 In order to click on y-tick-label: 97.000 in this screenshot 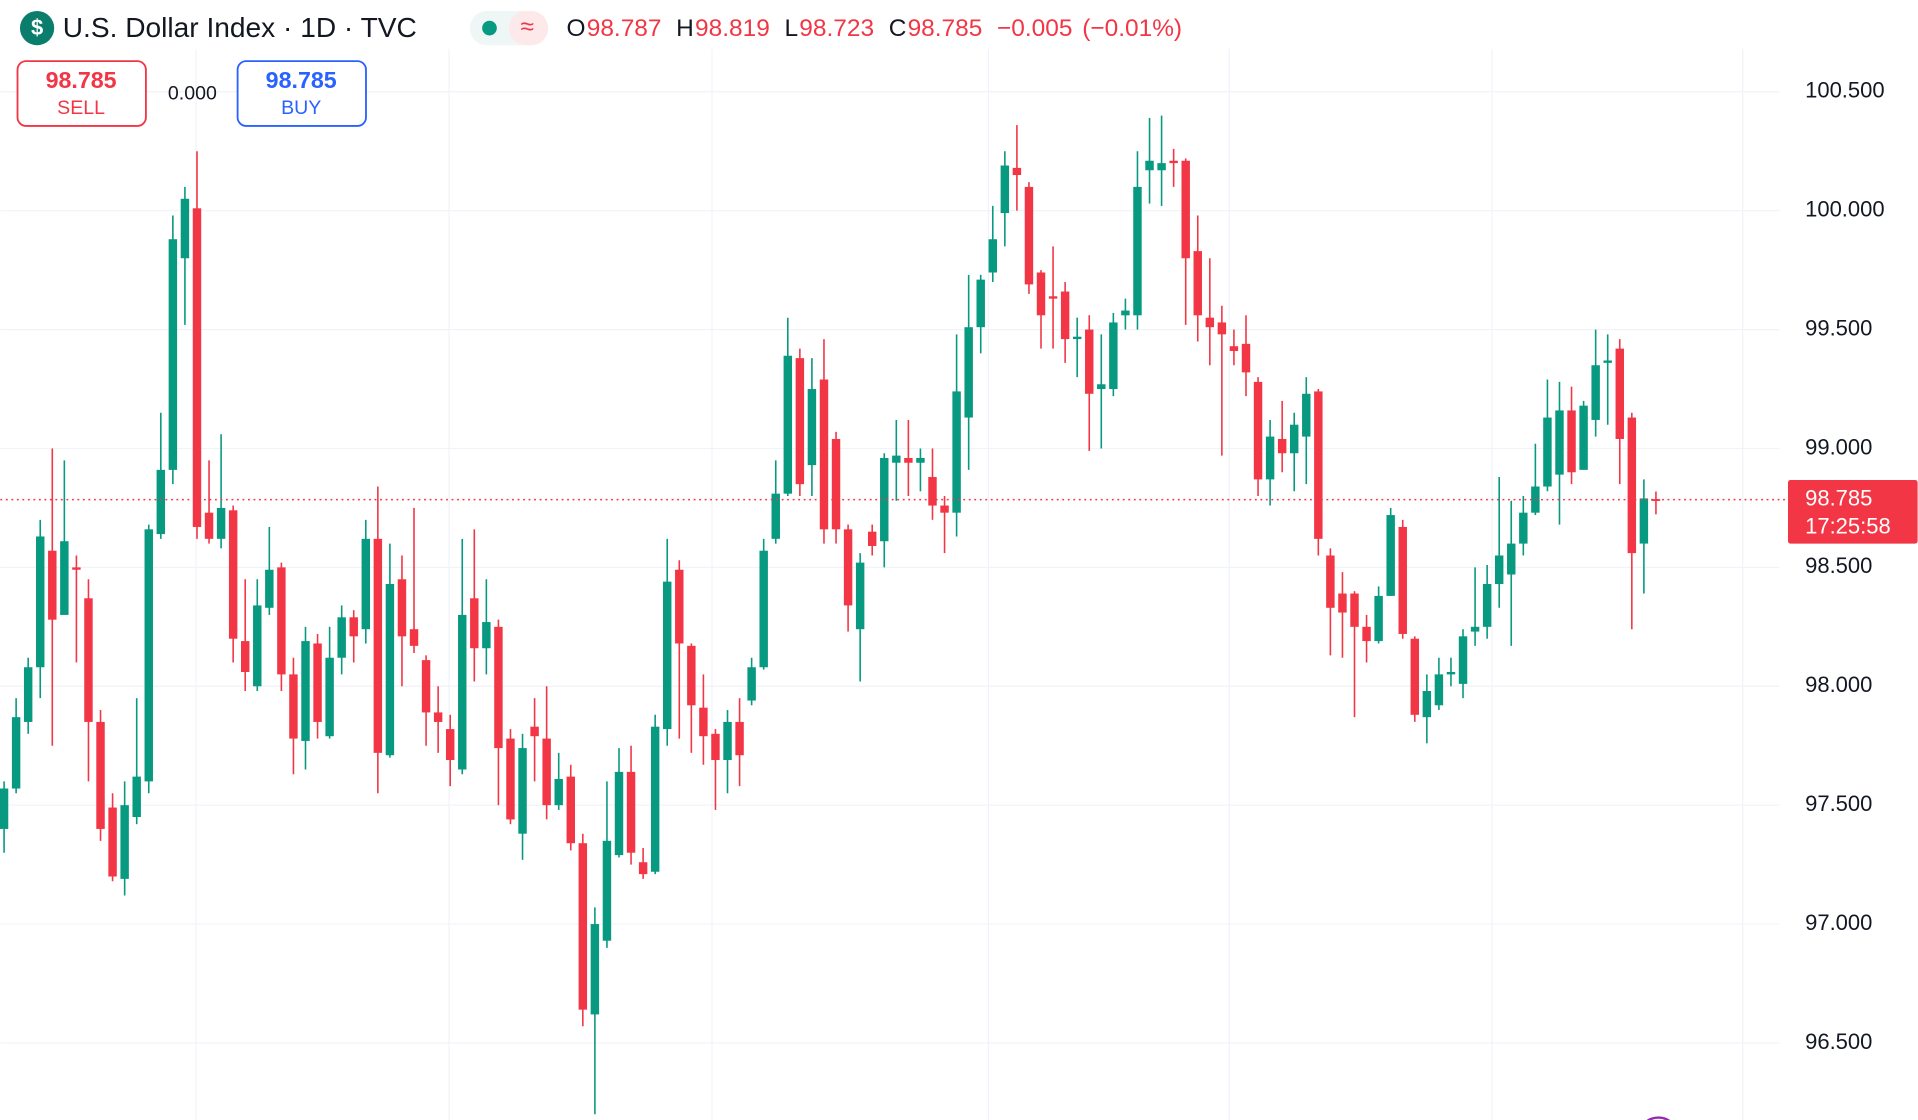, I will do `click(1838, 922)`.